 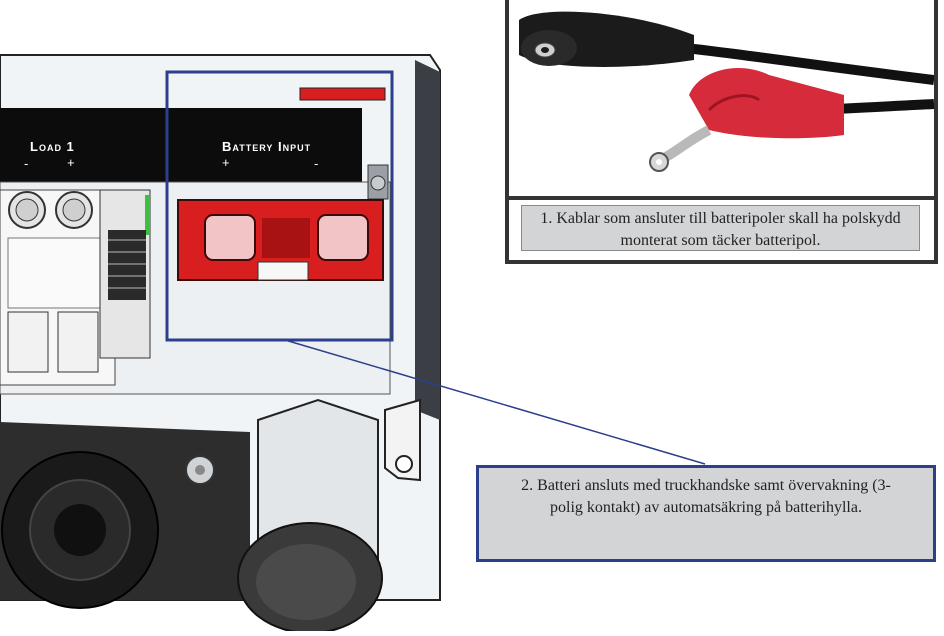 What do you see at coordinates (606, 39) in the screenshot?
I see `black-pole-cover` at bounding box center [606, 39].